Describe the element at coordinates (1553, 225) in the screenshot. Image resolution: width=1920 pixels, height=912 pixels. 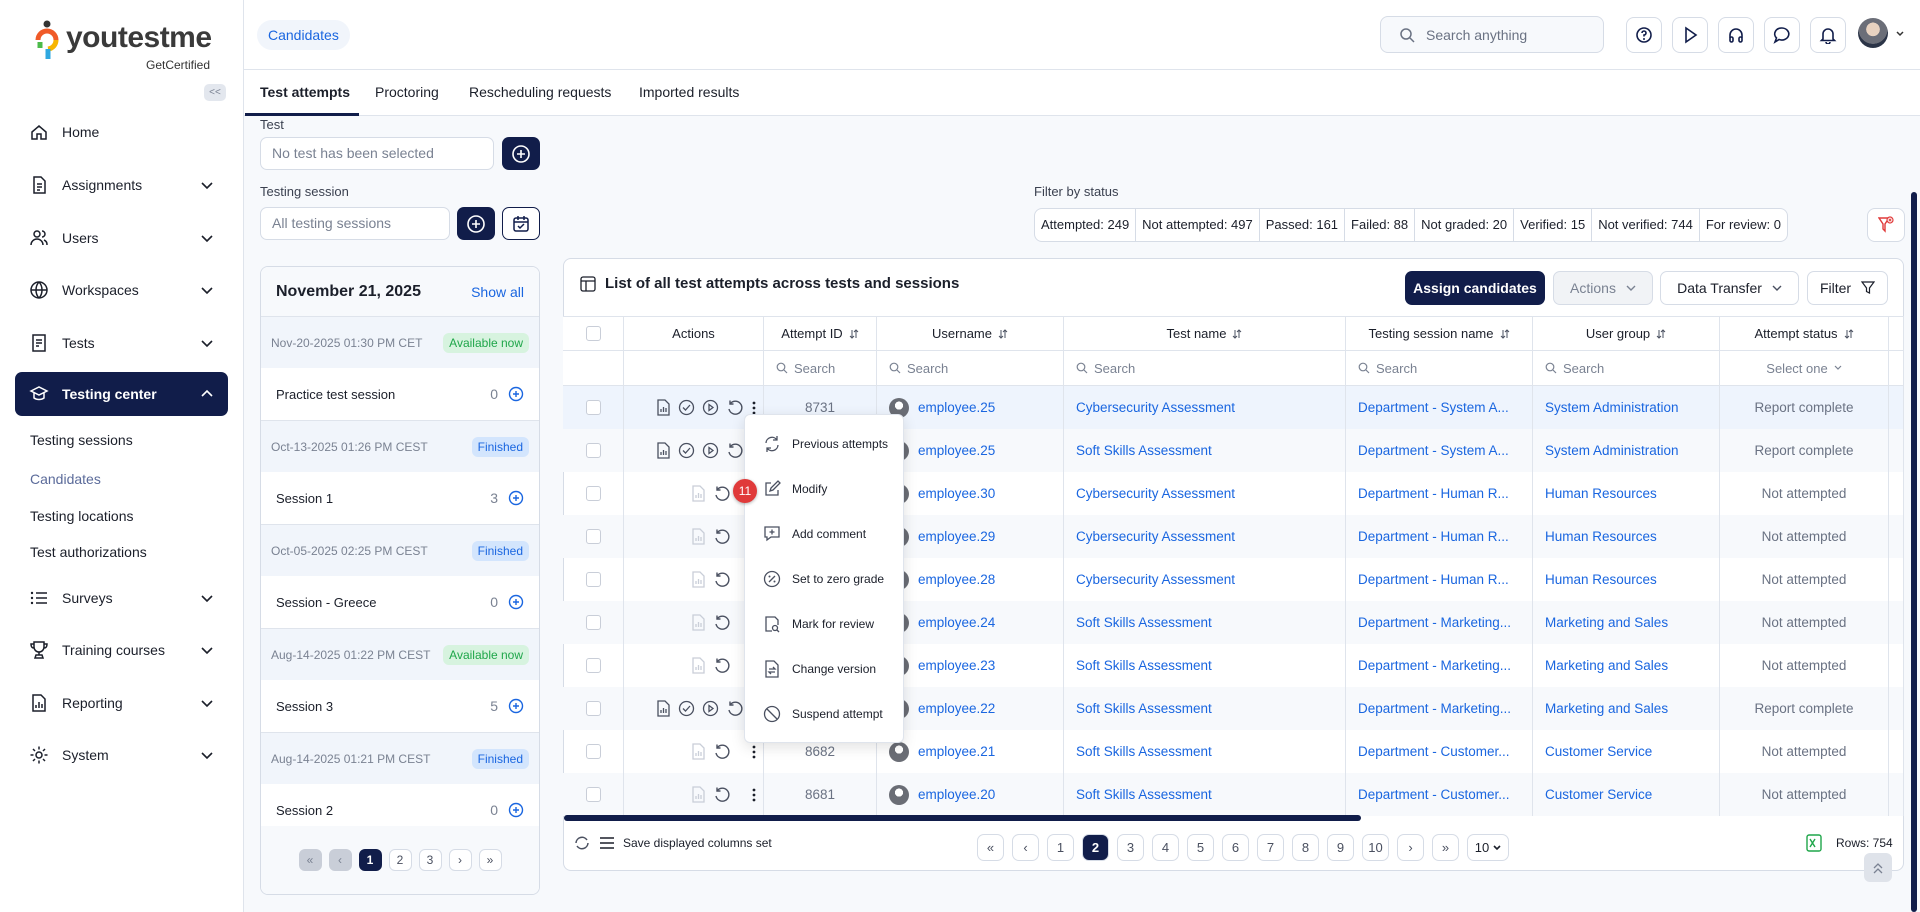
I see `status-filter-chip: Verified: 15` at that location.